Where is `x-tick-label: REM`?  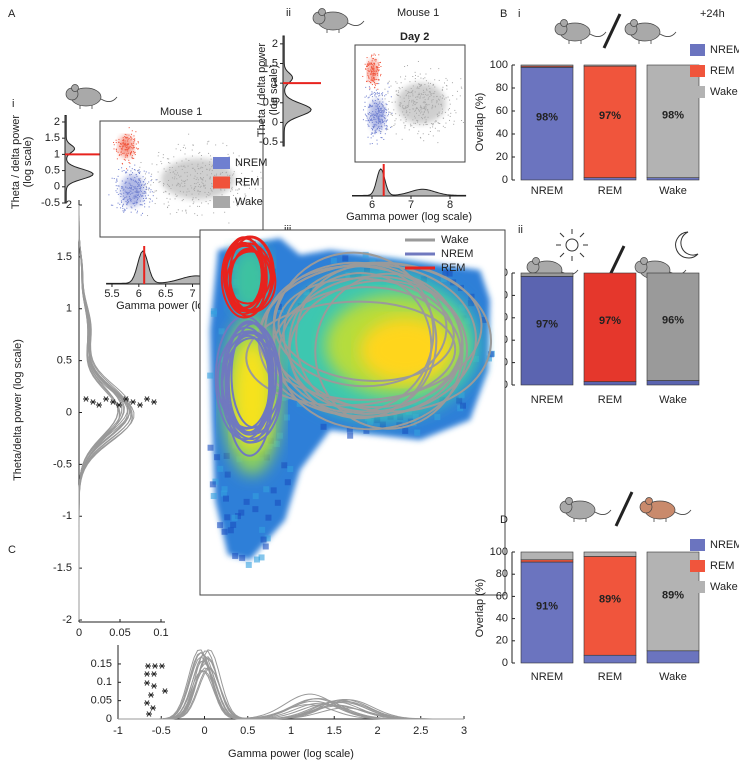
x-tick-label: REM is located at coordinates (610, 677).